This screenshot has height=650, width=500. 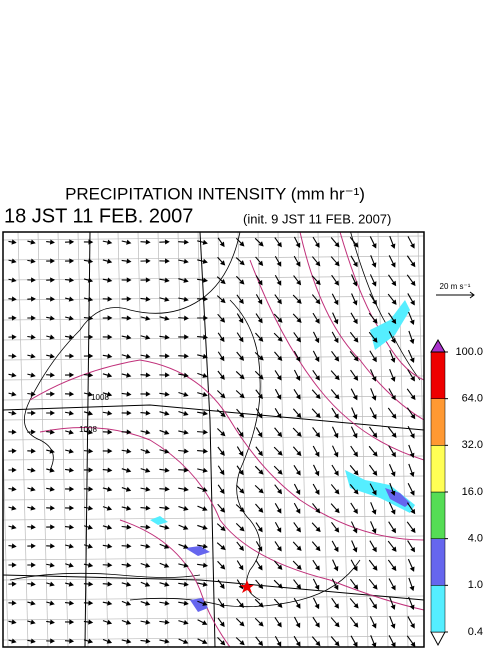 I want to click on colorbar-segment, so click(x=438, y=375).